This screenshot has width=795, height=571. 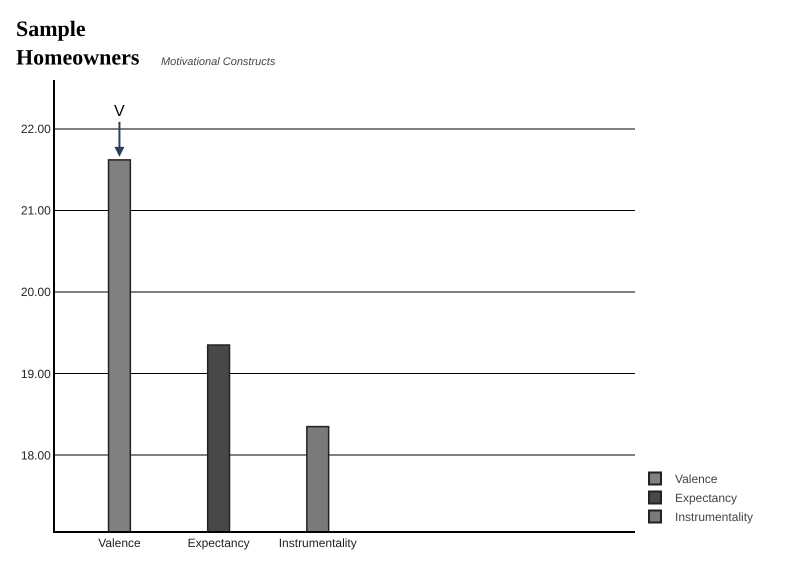 What do you see at coordinates (317, 543) in the screenshot?
I see `x-tick-label: Instrumentality` at bounding box center [317, 543].